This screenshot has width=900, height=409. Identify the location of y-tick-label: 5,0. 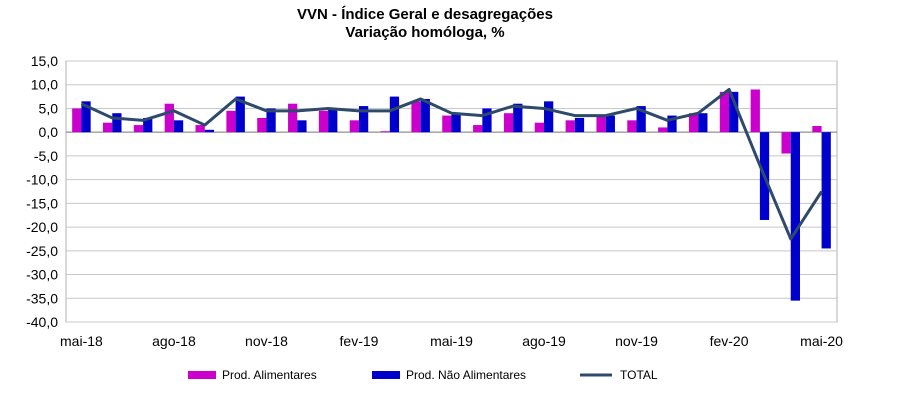
(49, 108).